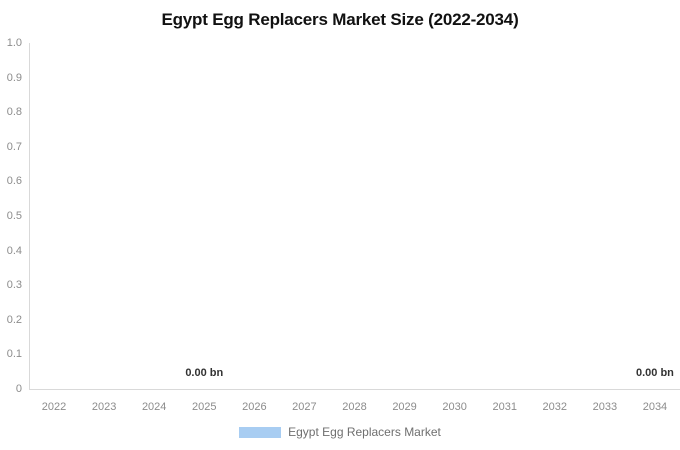  Describe the element at coordinates (260, 432) in the screenshot. I see `legend-swatch-icon` at that location.